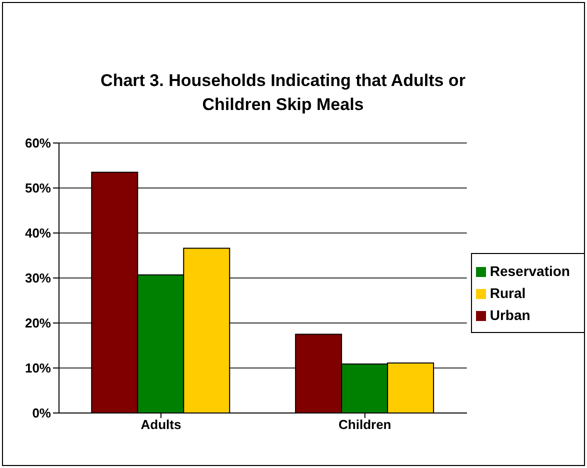 The width and height of the screenshot is (587, 468). Describe the element at coordinates (530, 271) in the screenshot. I see `legend-label: Reservation` at that location.